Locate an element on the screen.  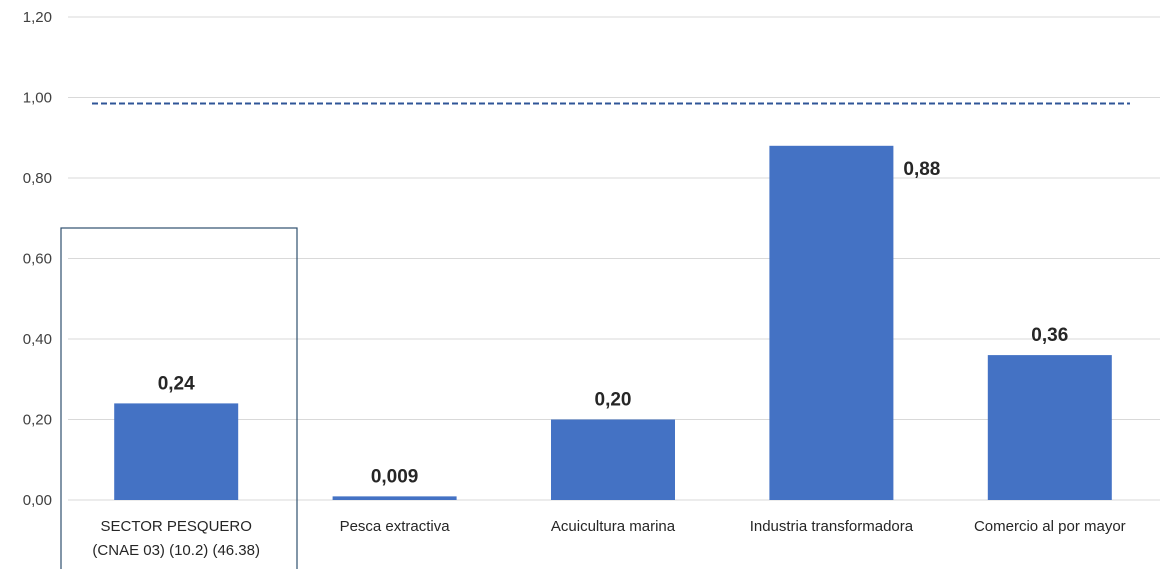
category-label: (CNAE 03) (10.2) (46.38) is located at coordinates (176, 550).